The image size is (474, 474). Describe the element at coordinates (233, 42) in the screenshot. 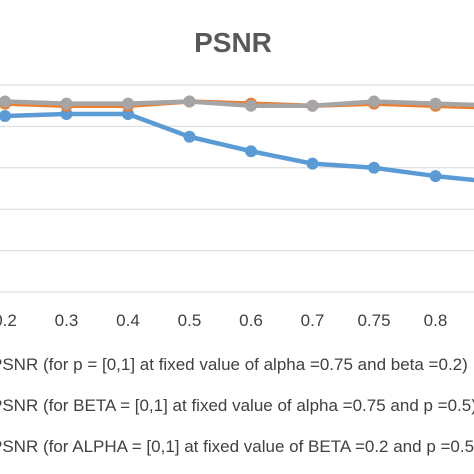

I see `chart-title: PSNR` at that location.